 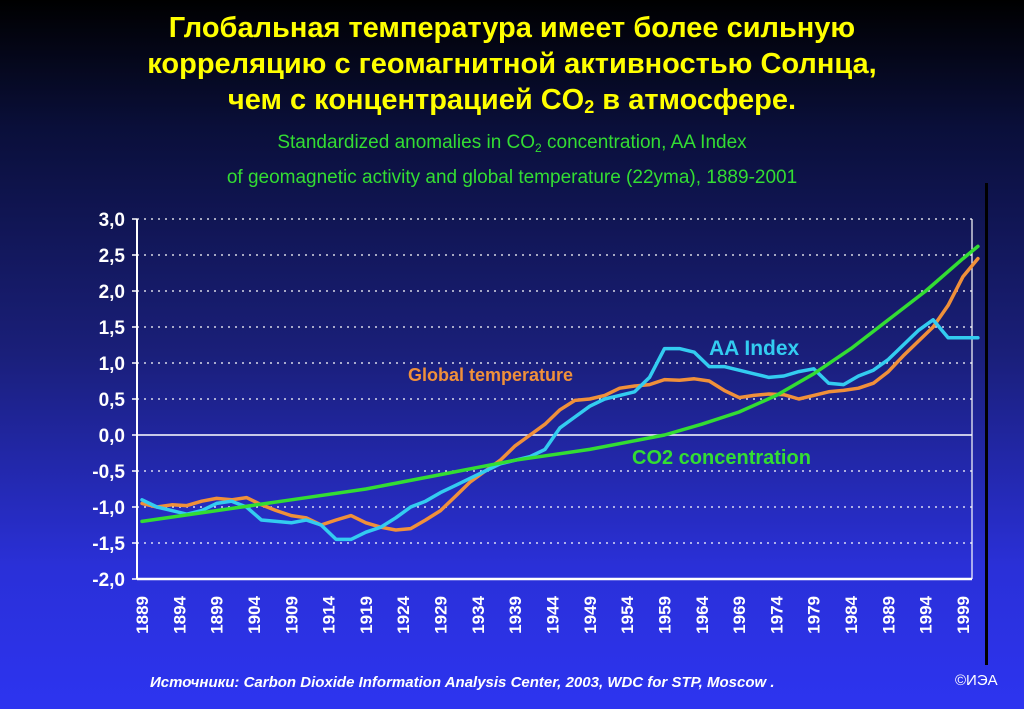 I want to click on series-label: CO2 concentration, so click(x=721, y=458).